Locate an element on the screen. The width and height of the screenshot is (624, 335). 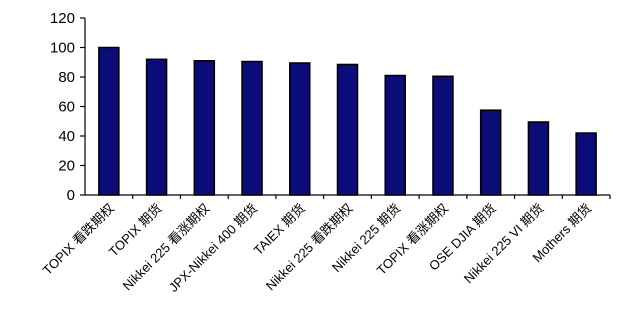
x-category-label: TOPIX 看跌期权 is located at coordinates (78, 239).